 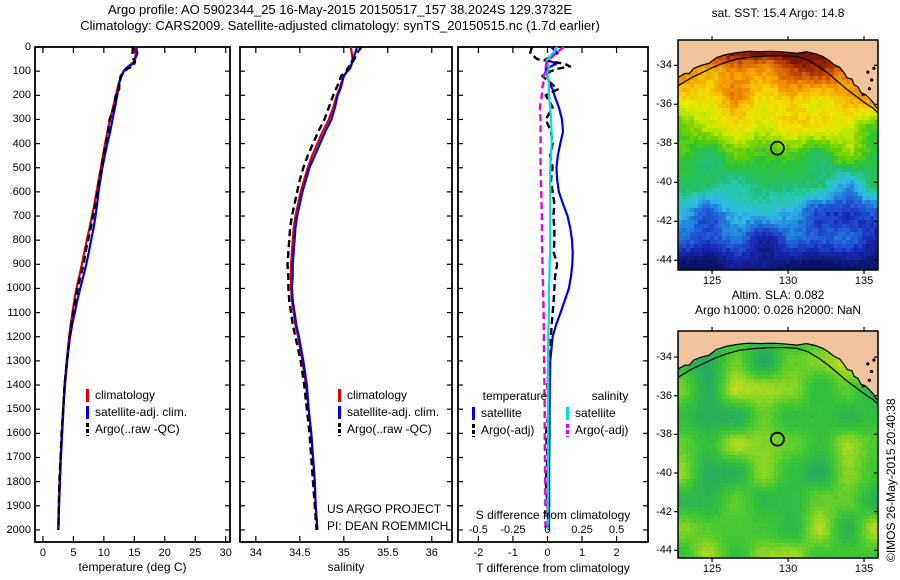 I want to click on sst-map-title: sat. SST: 15.4 Argo: 14.8, so click(x=778, y=13).